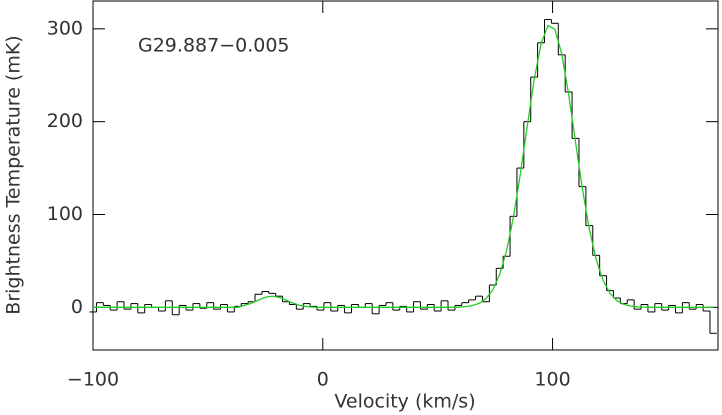 Image resolution: width=722 pixels, height=415 pixels. What do you see at coordinates (77, 307) in the screenshot?
I see `y-tick-label: 0` at bounding box center [77, 307].